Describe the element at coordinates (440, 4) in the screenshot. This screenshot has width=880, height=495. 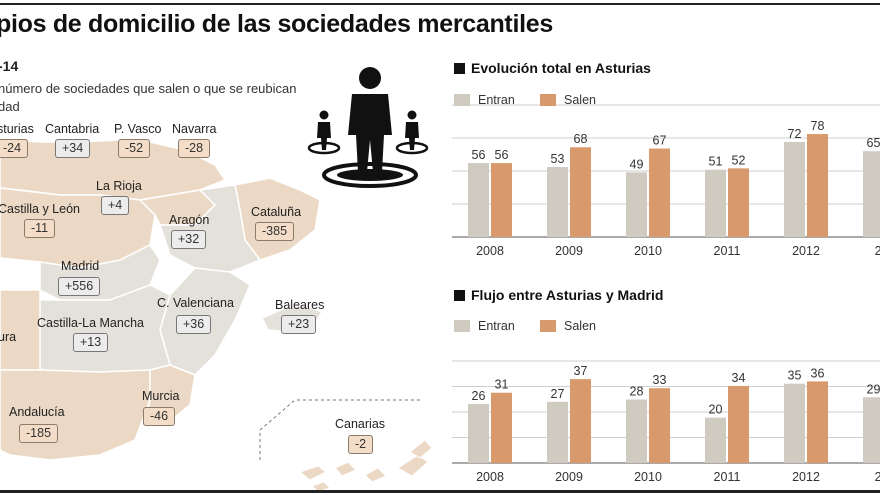
I see `top-rule` at that location.